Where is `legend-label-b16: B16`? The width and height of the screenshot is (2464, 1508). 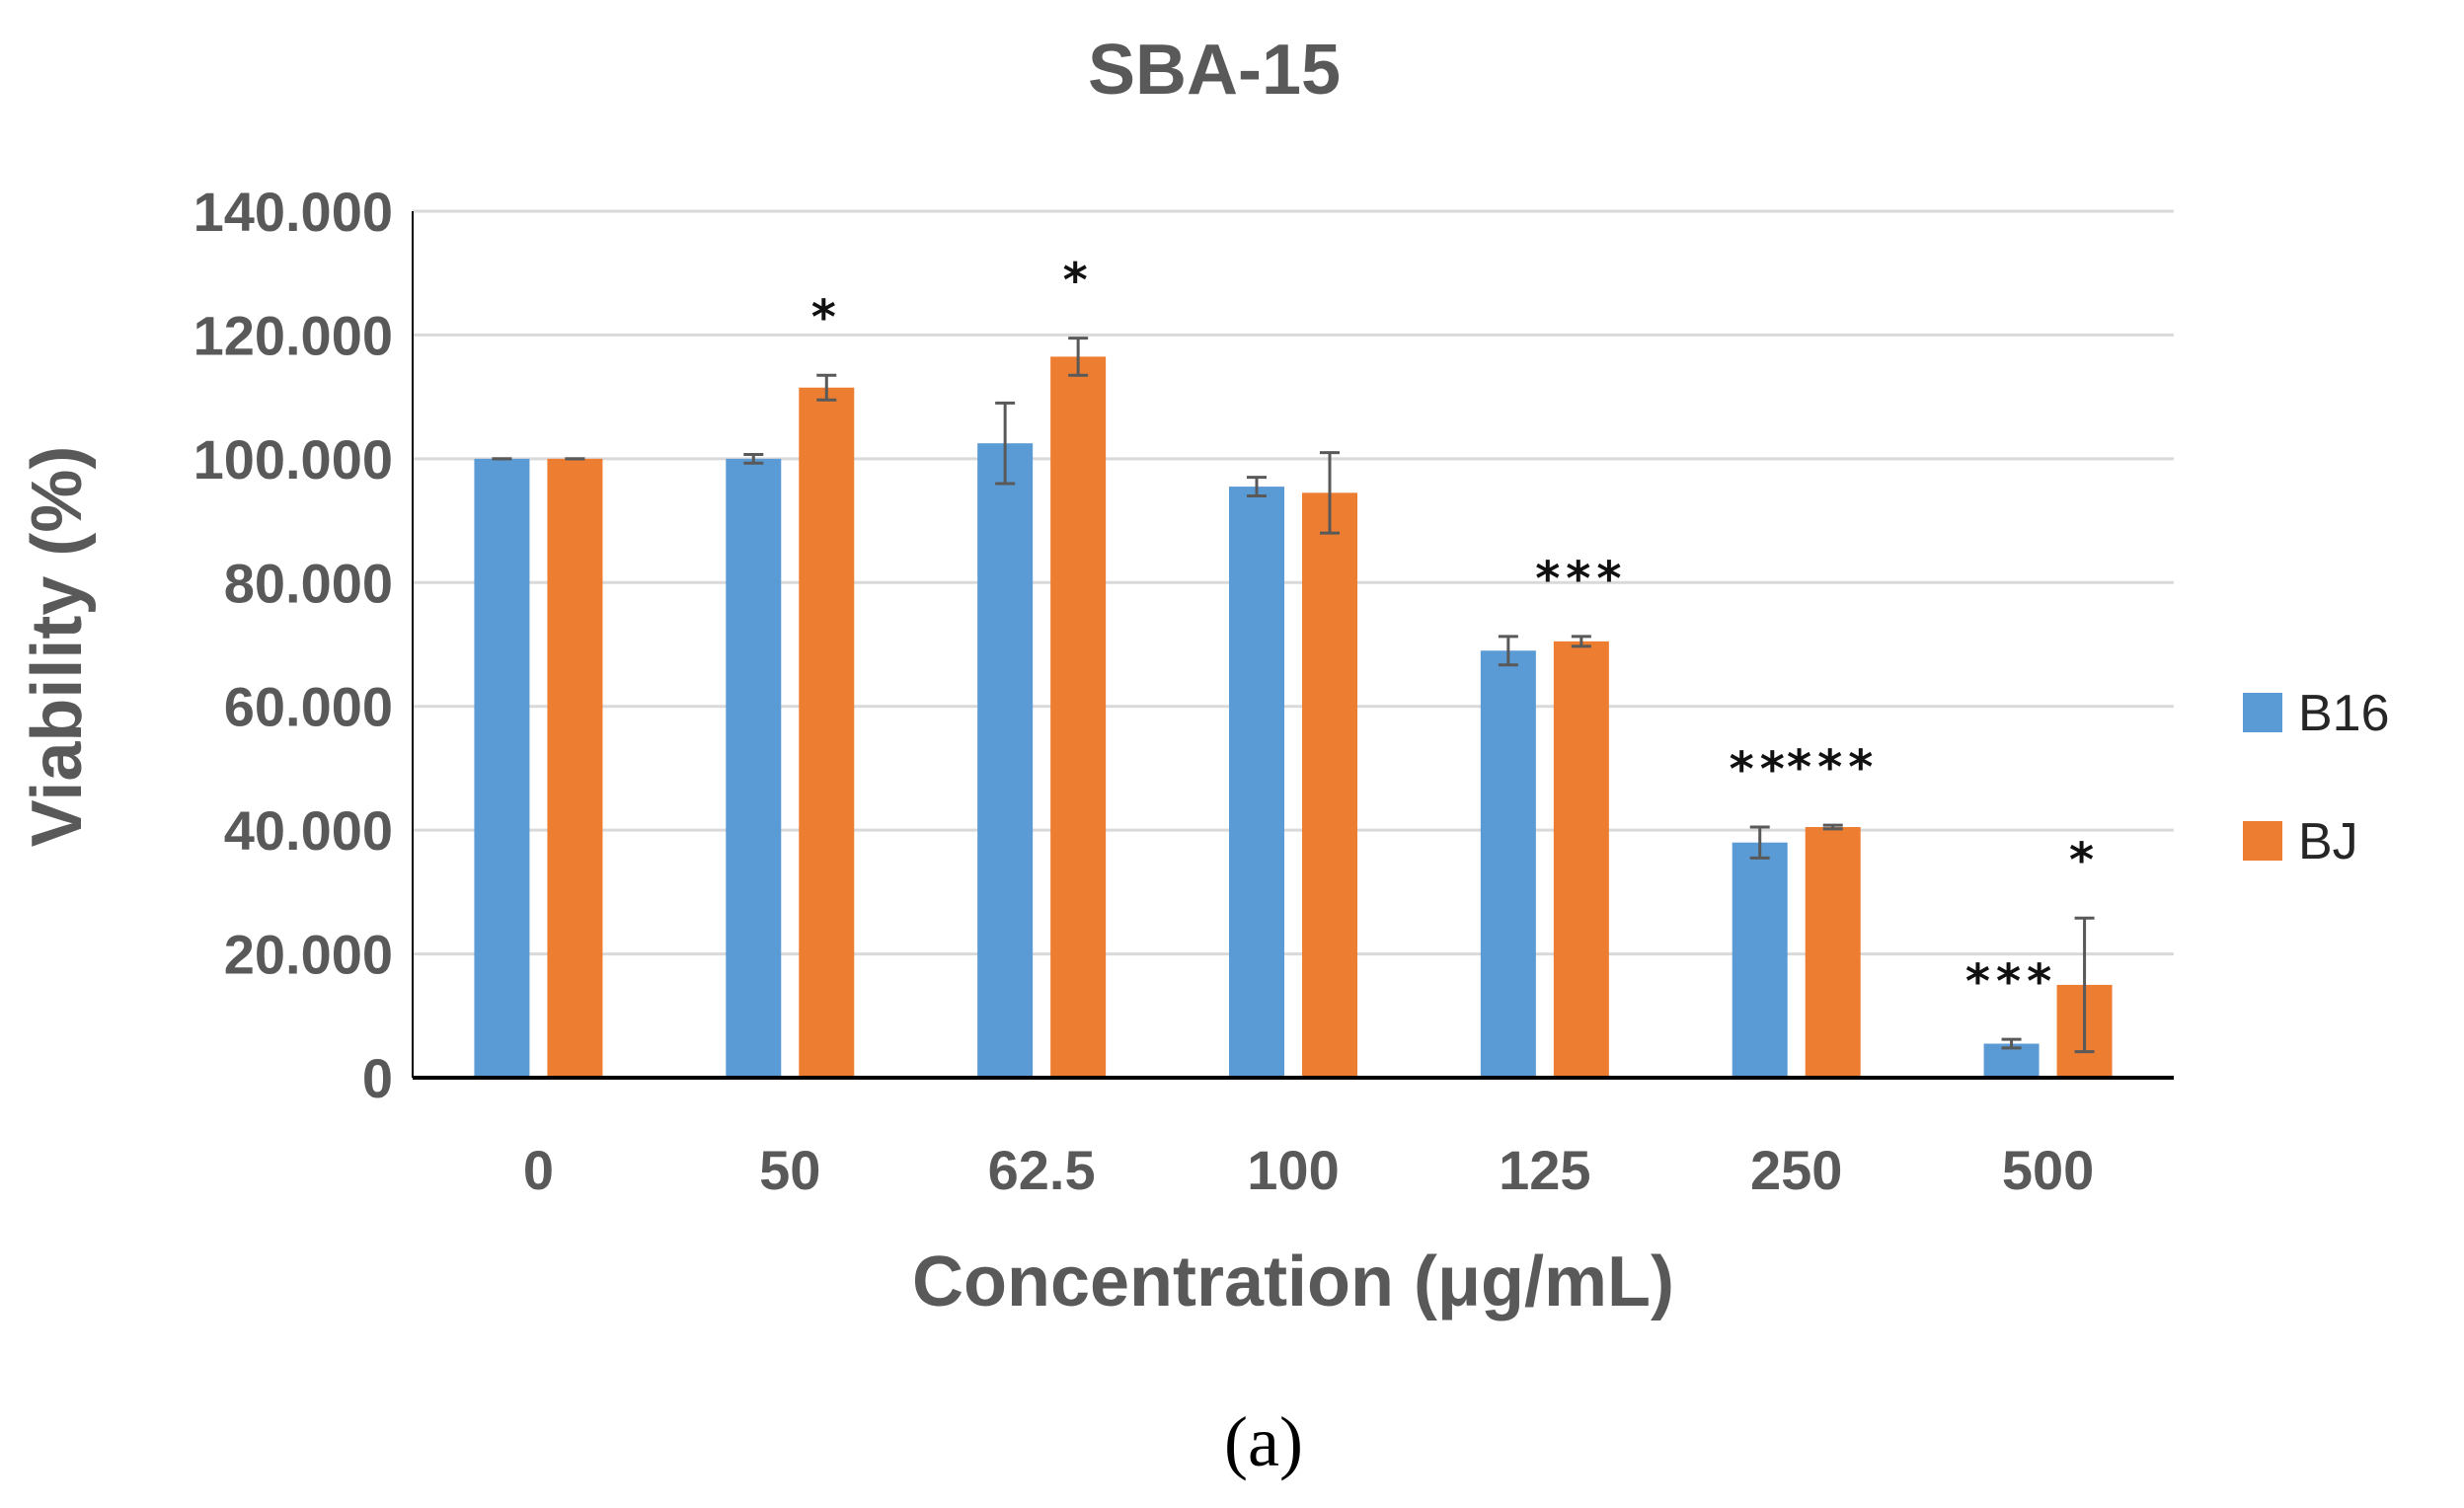 legend-label-b16: B16 is located at coordinates (2344, 713).